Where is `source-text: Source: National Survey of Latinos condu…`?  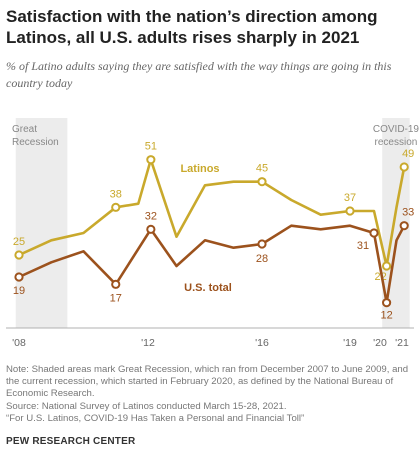
source-text: Source: National Survey of Latinos condu… is located at coordinates (146, 406).